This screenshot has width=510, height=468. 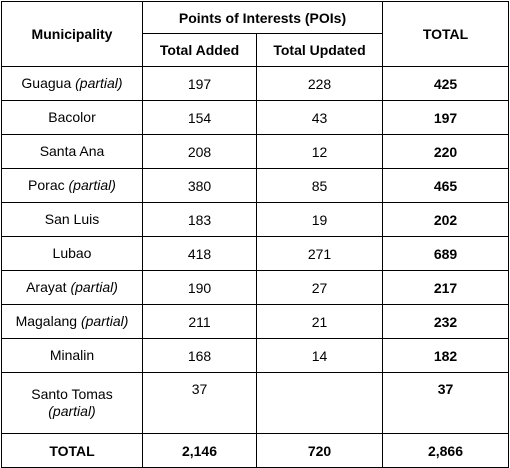 I want to click on table-row: Arayat (partial) 190 27 217, so click(x=255, y=287).